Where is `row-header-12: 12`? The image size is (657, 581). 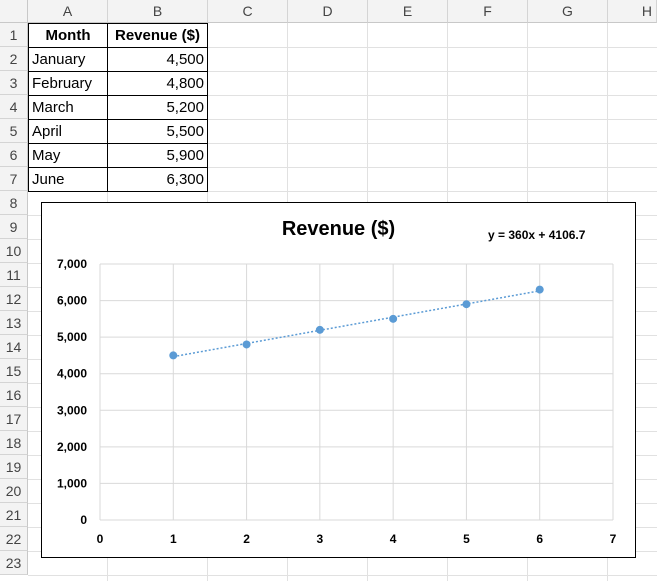 row-header-12: 12 is located at coordinates (14, 299).